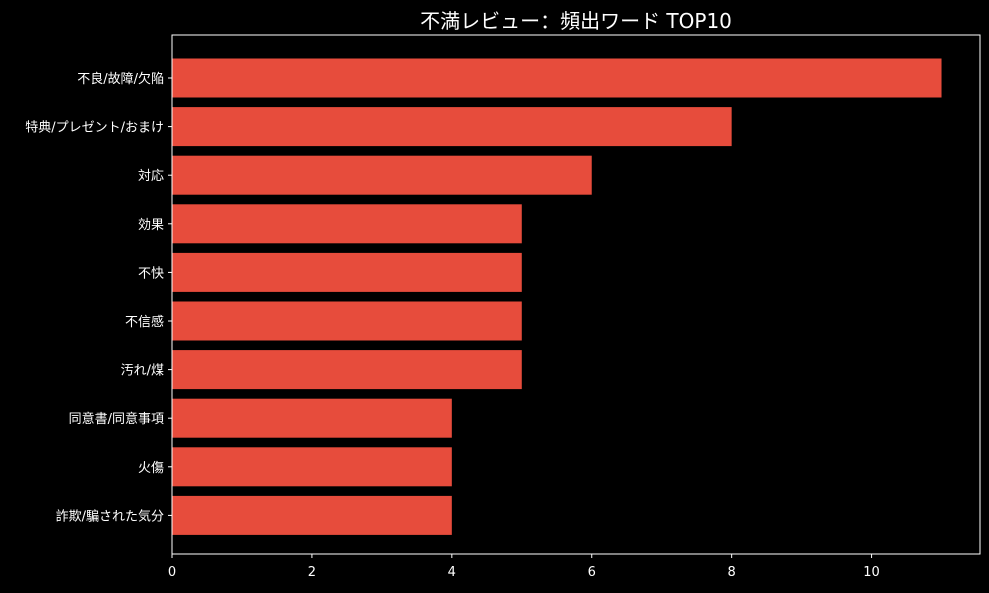 Image resolution: width=989 pixels, height=593 pixels. I want to click on y-tick-label: 効果, so click(151, 225).